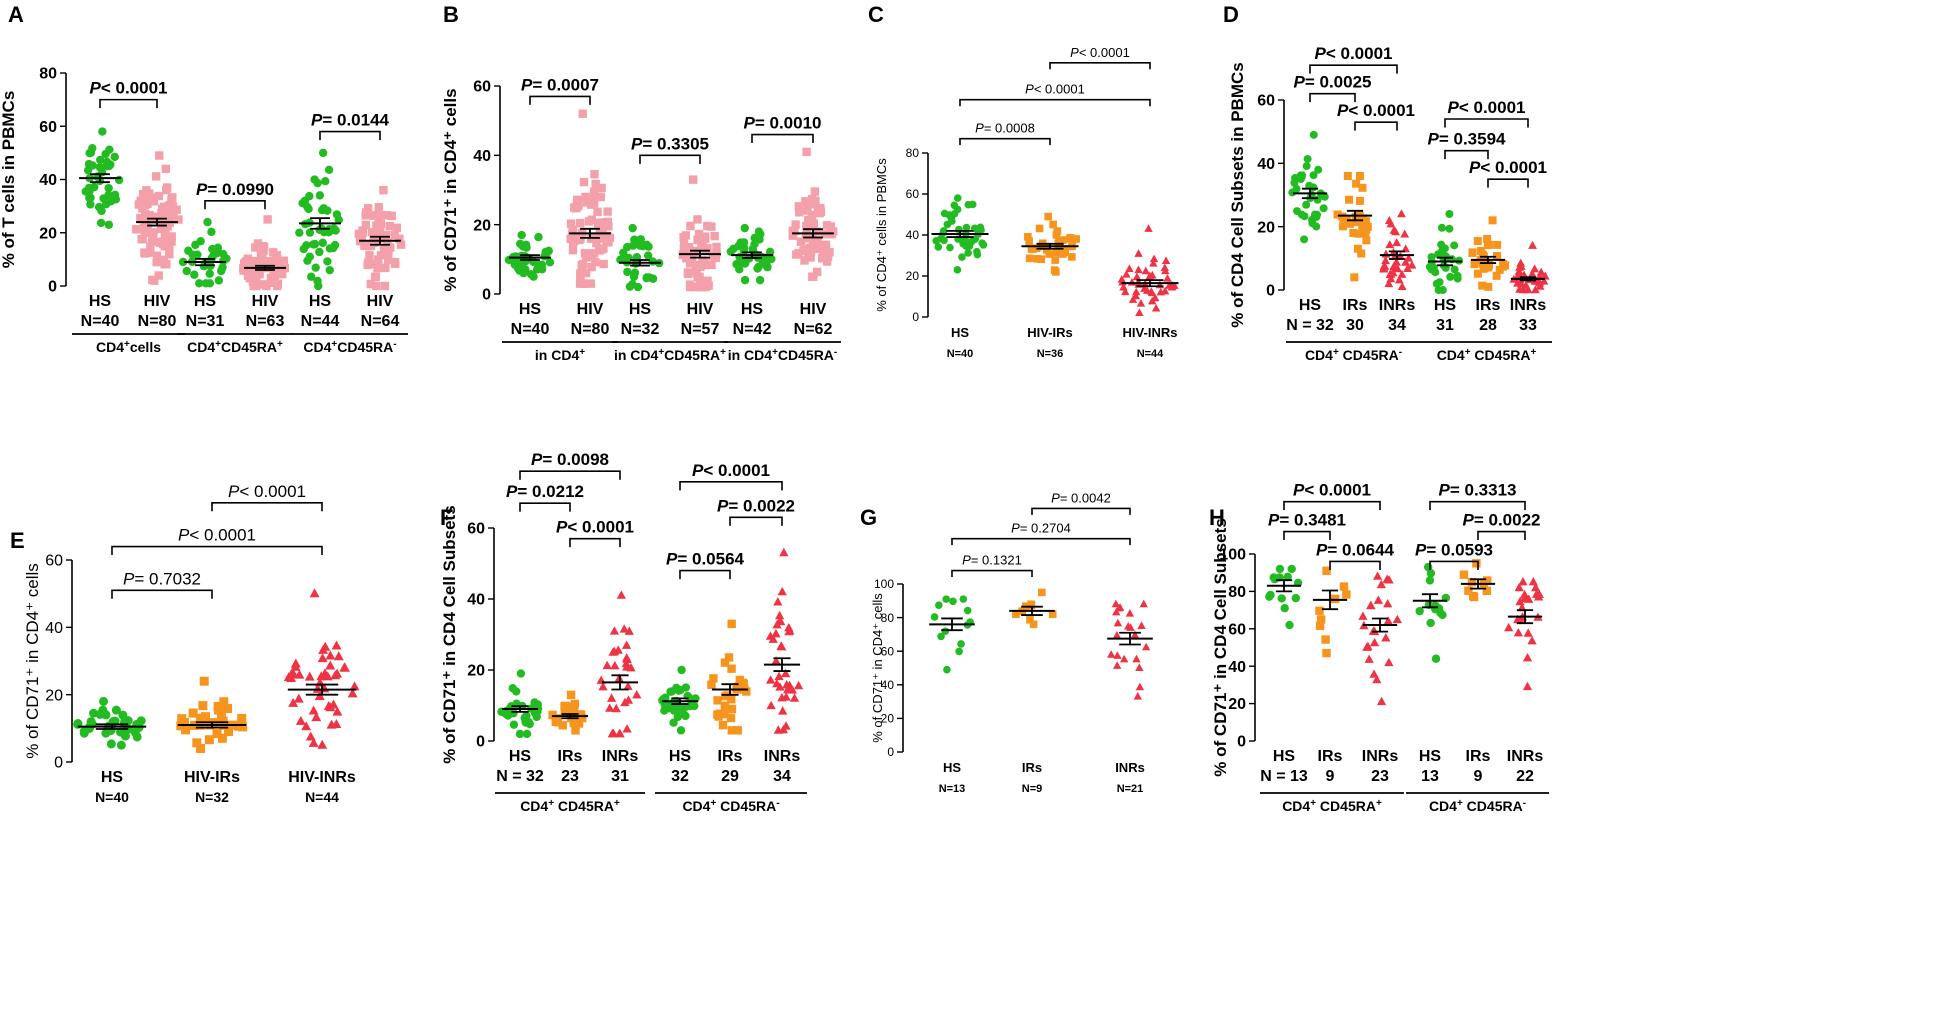  Describe the element at coordinates (520, 704) in the screenshot. I see `group-0-points` at that location.